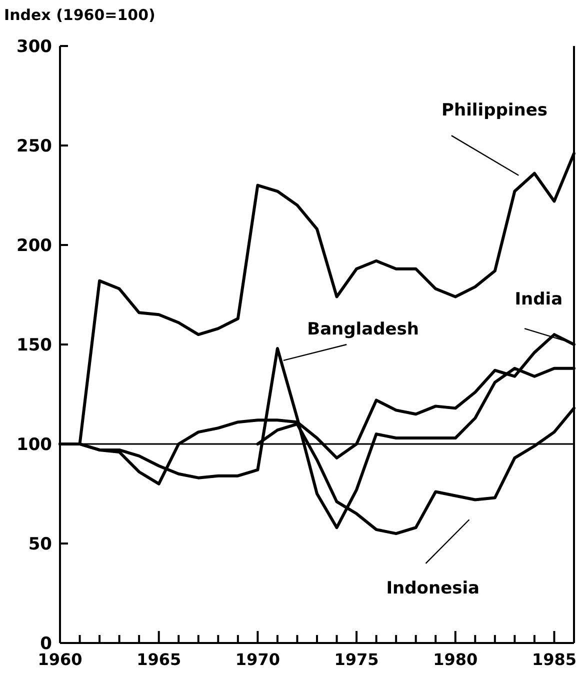  I want to click on y-tick-label: 50, so click(40, 544).